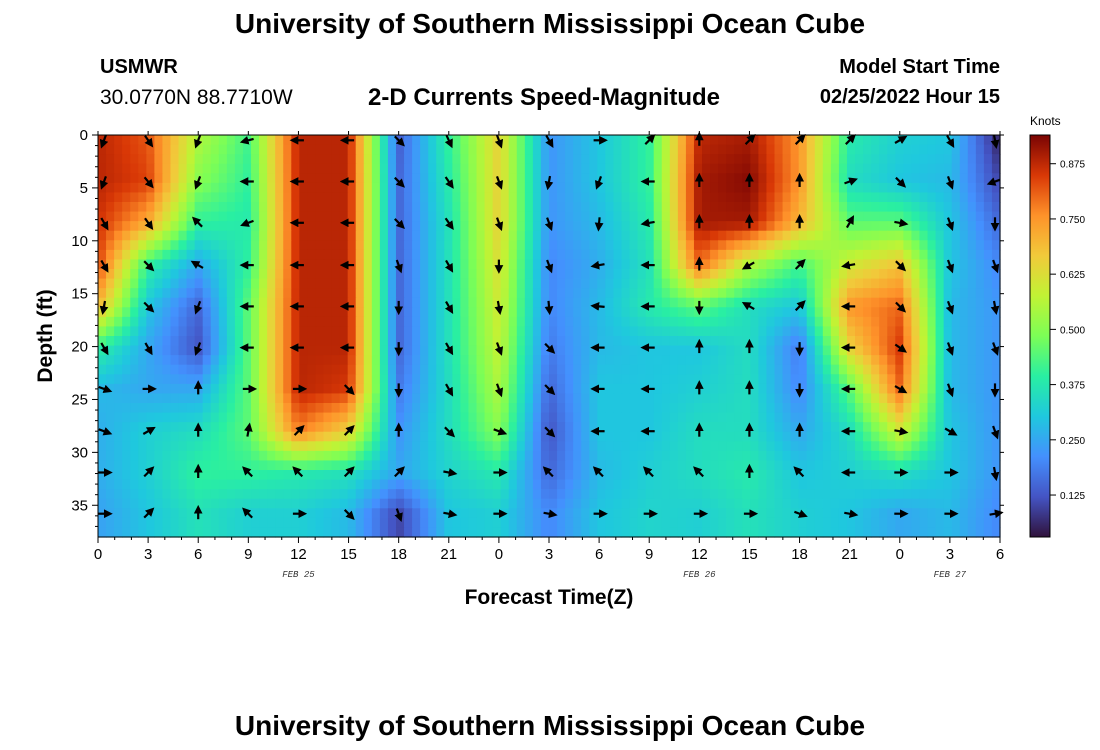  I want to click on current-arrow, so click(548, 472).